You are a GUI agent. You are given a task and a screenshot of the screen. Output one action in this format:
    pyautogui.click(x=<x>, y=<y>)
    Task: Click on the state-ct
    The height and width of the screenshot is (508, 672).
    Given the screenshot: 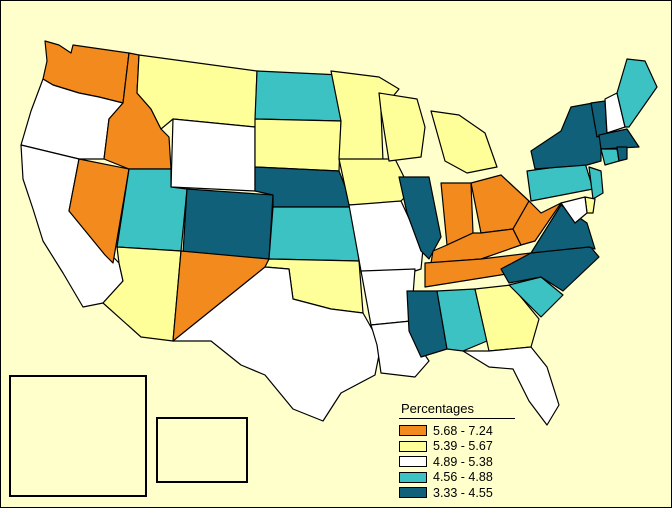 What is the action you would take?
    pyautogui.click(x=610, y=157)
    